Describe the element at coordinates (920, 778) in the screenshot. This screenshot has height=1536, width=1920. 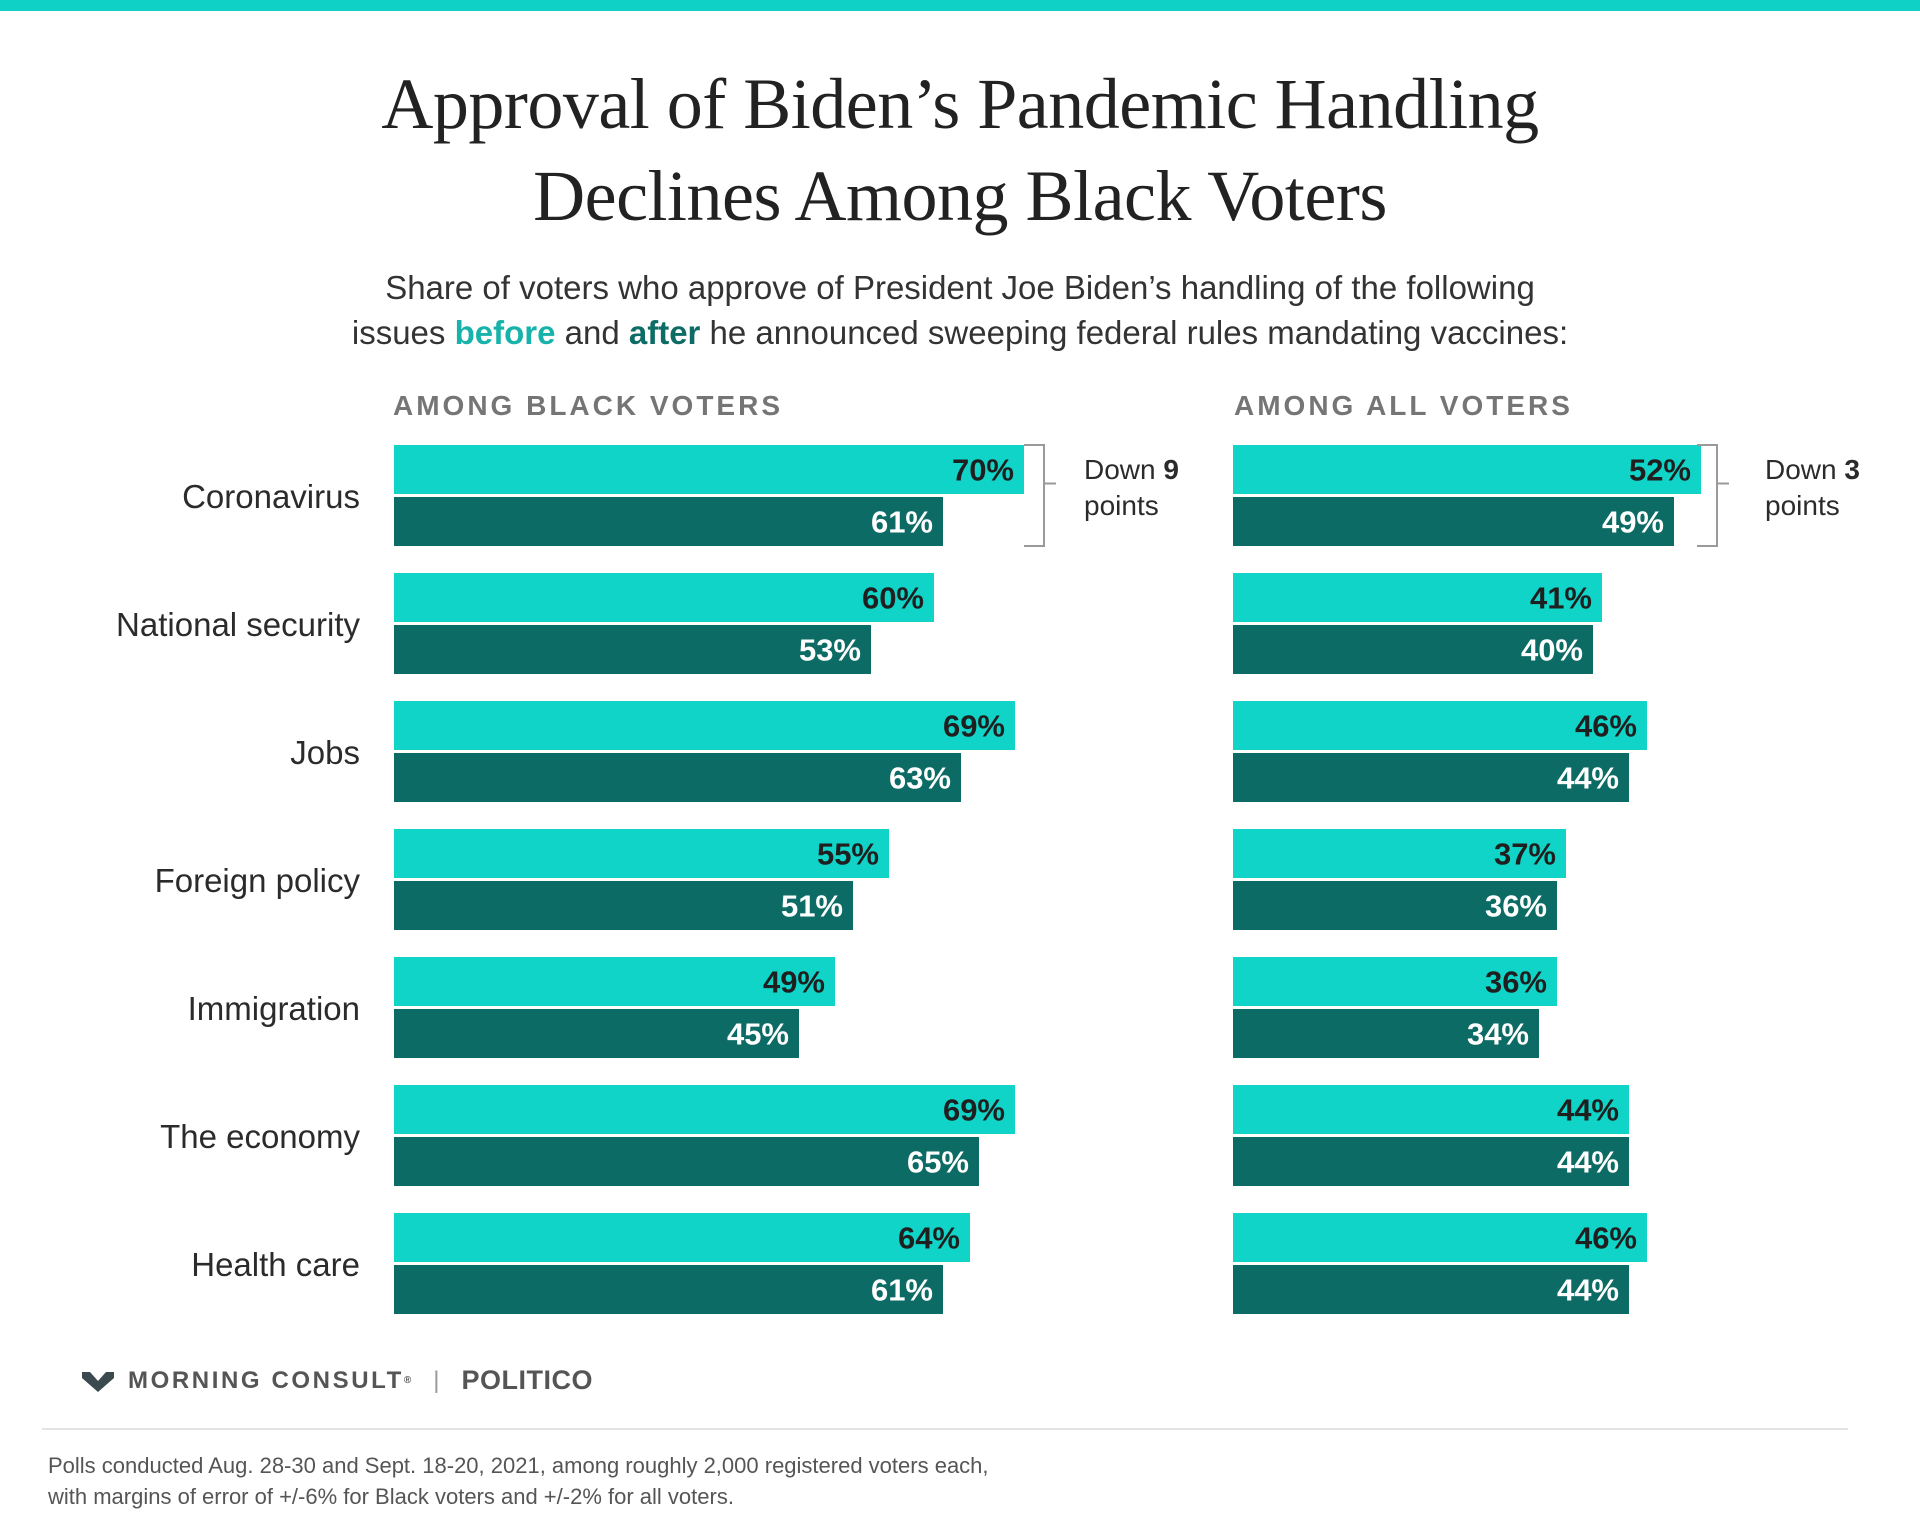
I see `bar-label-black-after-jobs: 63%` at that location.